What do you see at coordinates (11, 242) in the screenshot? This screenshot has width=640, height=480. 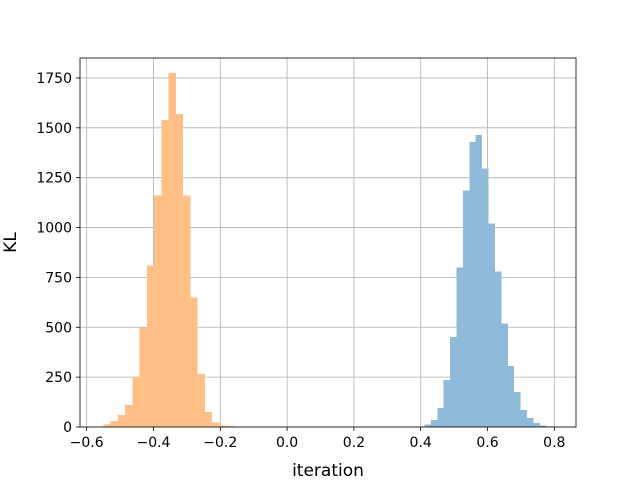 I see `y-axis-label: KL` at bounding box center [11, 242].